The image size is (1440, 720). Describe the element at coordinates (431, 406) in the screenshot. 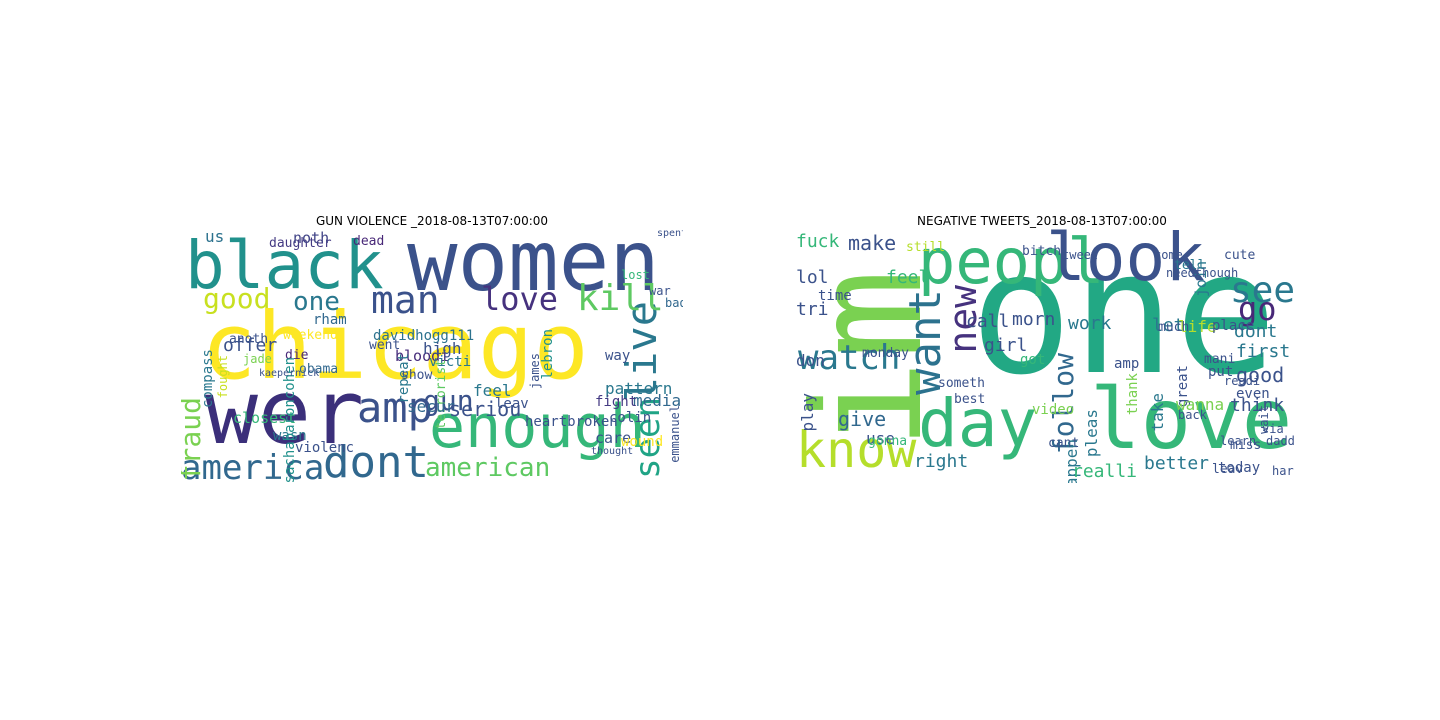

I see `cloud-word: secur` at that location.